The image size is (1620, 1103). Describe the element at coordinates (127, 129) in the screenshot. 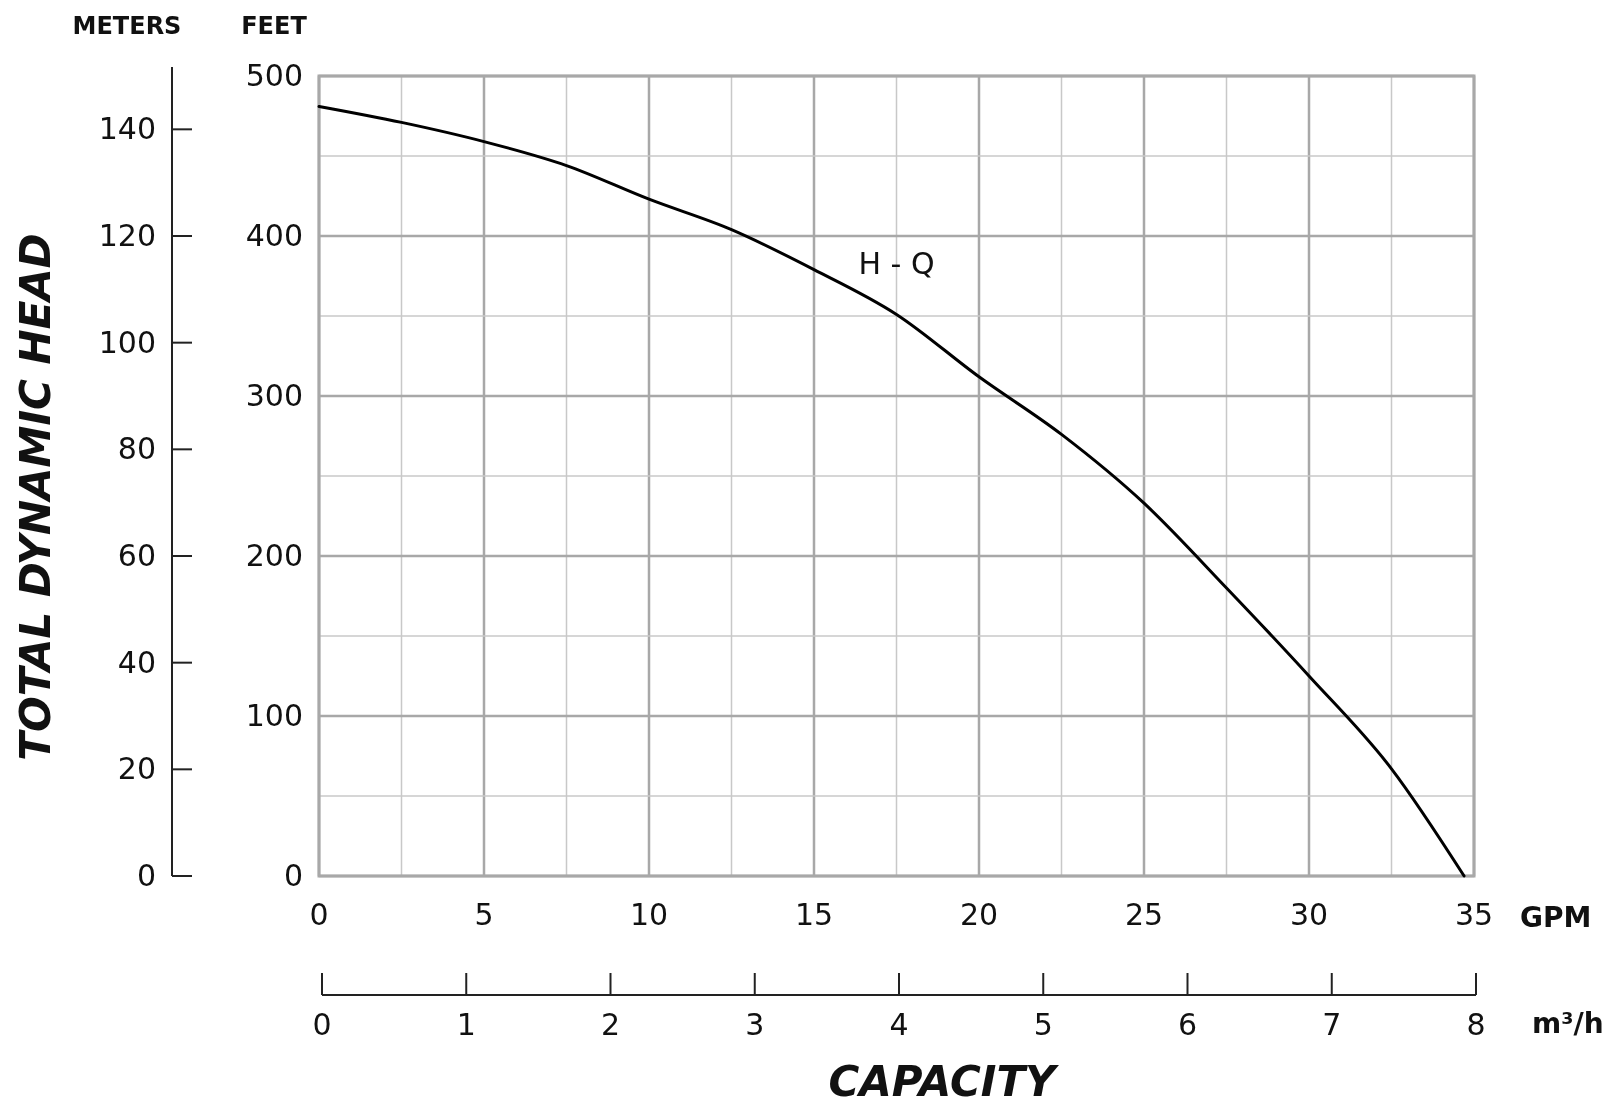

I see `y2-tick-label: 140` at that location.